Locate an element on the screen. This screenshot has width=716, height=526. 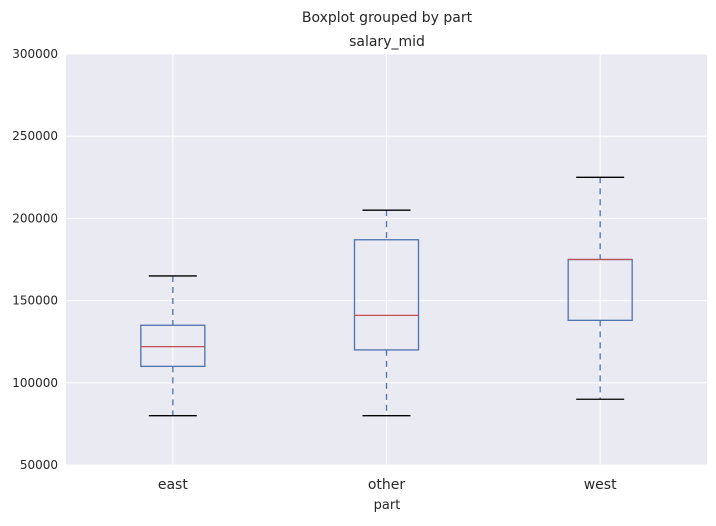
x-tick-label: east is located at coordinates (173, 485).